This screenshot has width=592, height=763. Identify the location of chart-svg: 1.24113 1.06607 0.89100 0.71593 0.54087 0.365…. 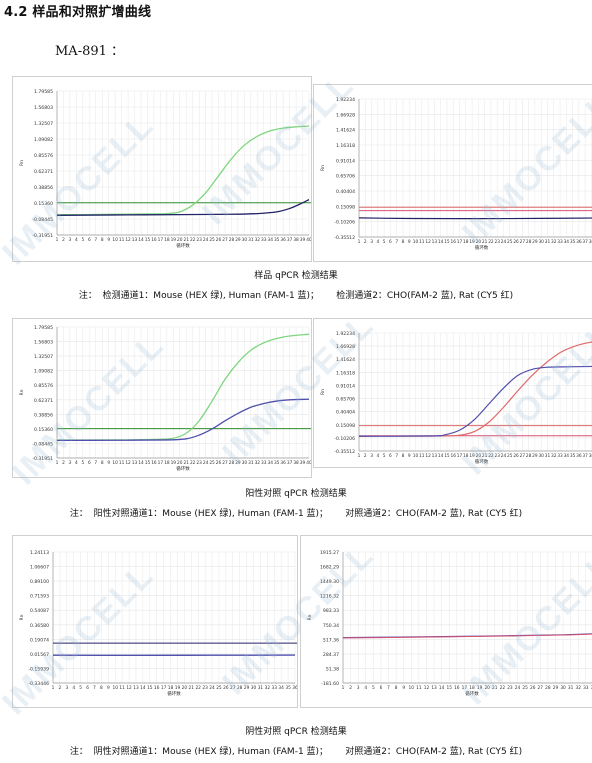
(158, 623).